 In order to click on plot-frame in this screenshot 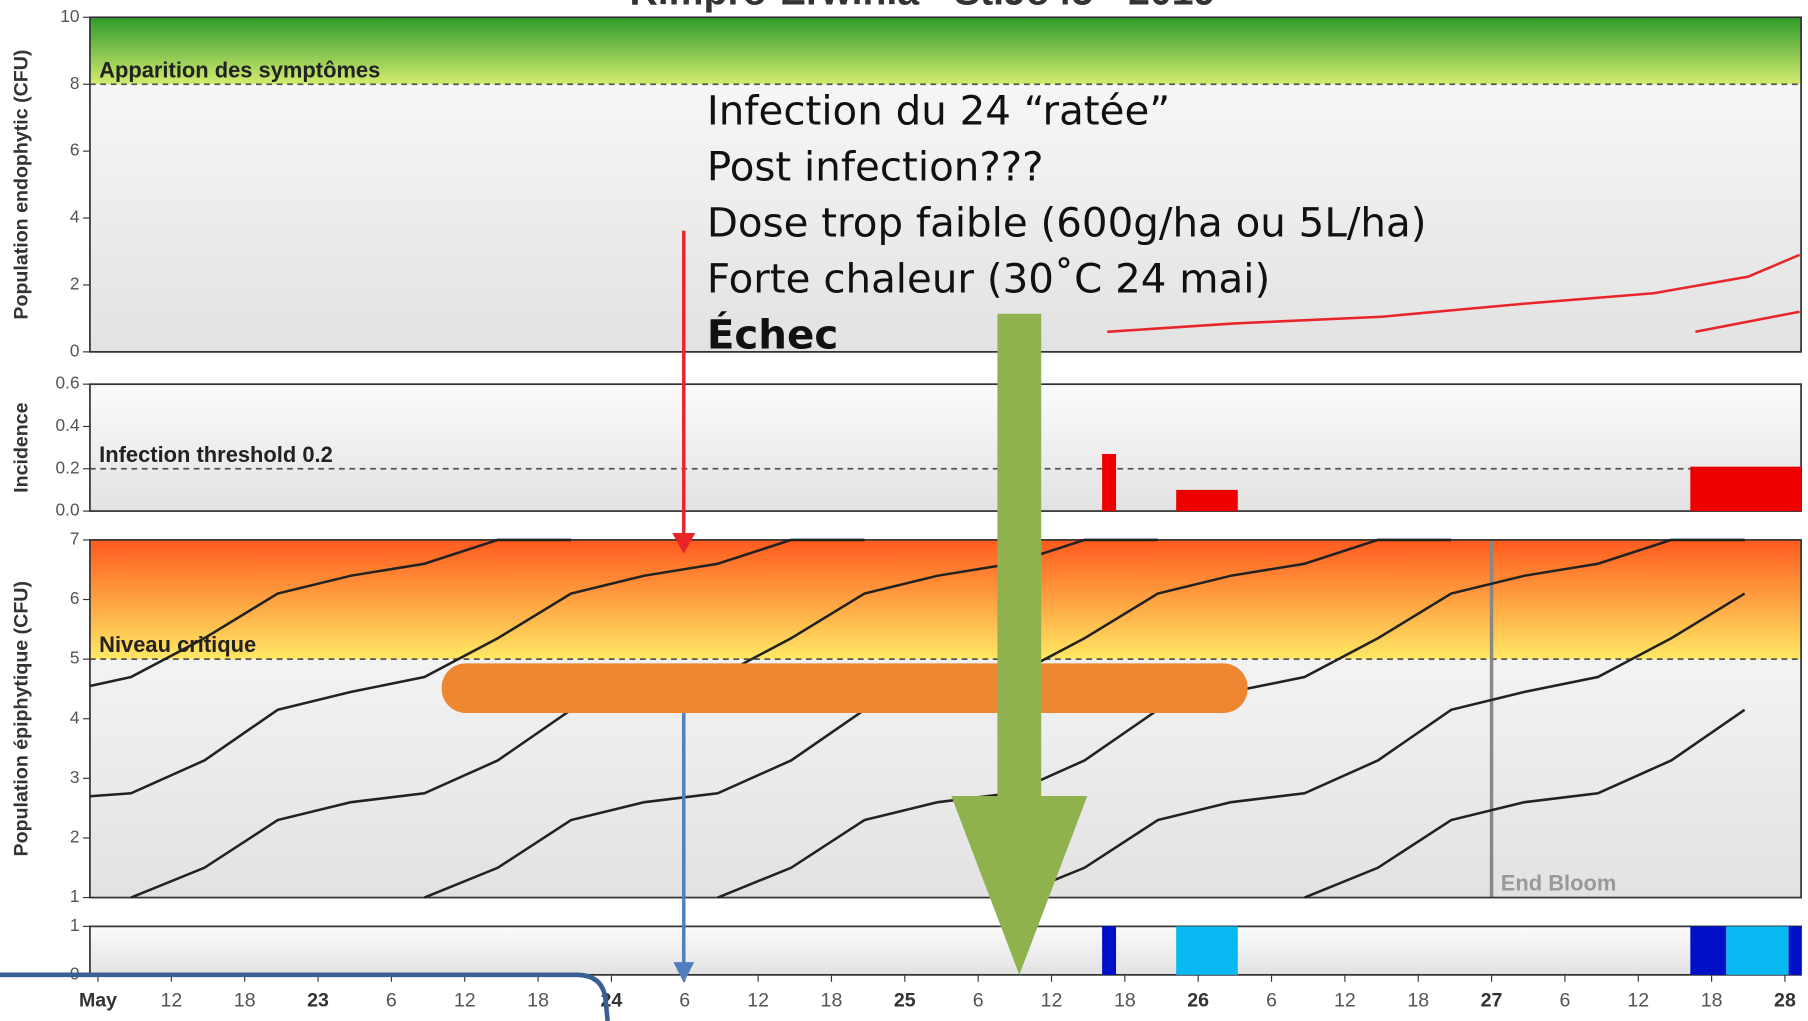, I will do `click(945, 447)`.